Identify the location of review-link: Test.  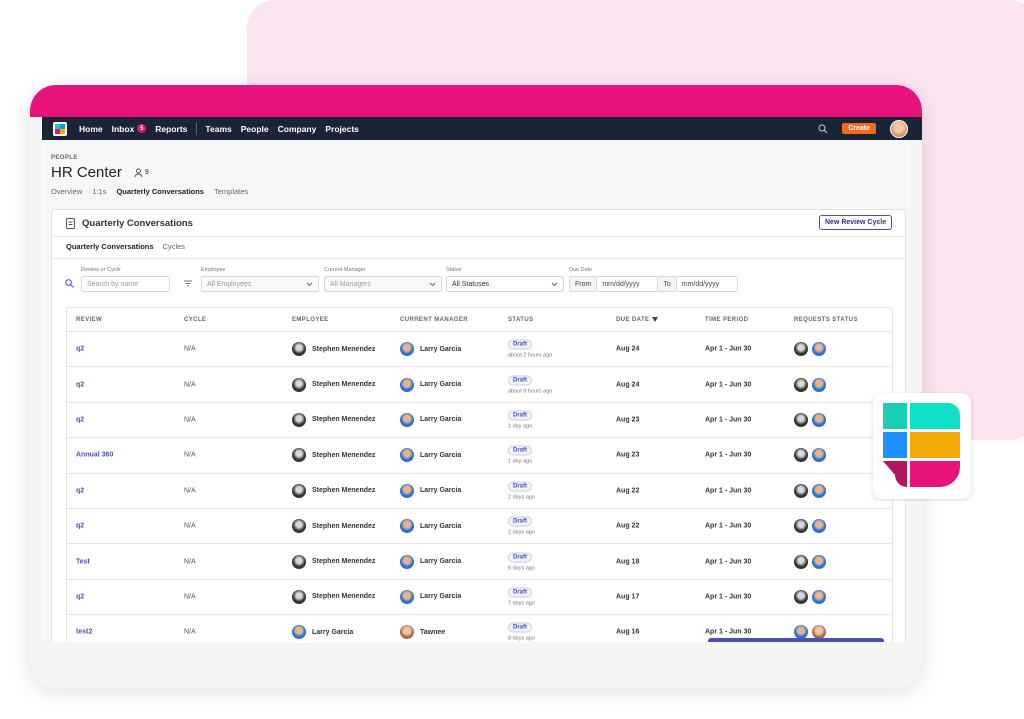
(83, 562).